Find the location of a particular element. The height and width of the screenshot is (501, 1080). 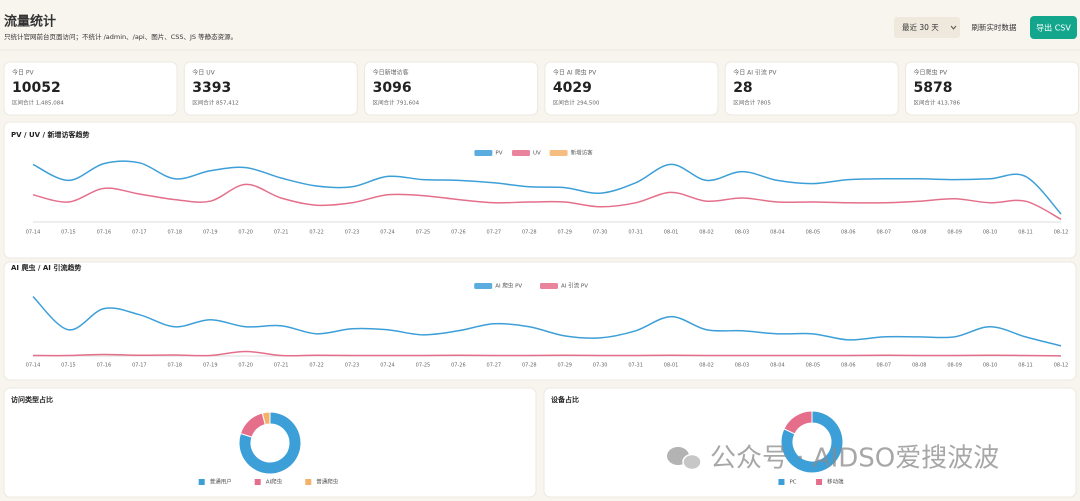

x-tick-label: 07-14 is located at coordinates (33, 366).